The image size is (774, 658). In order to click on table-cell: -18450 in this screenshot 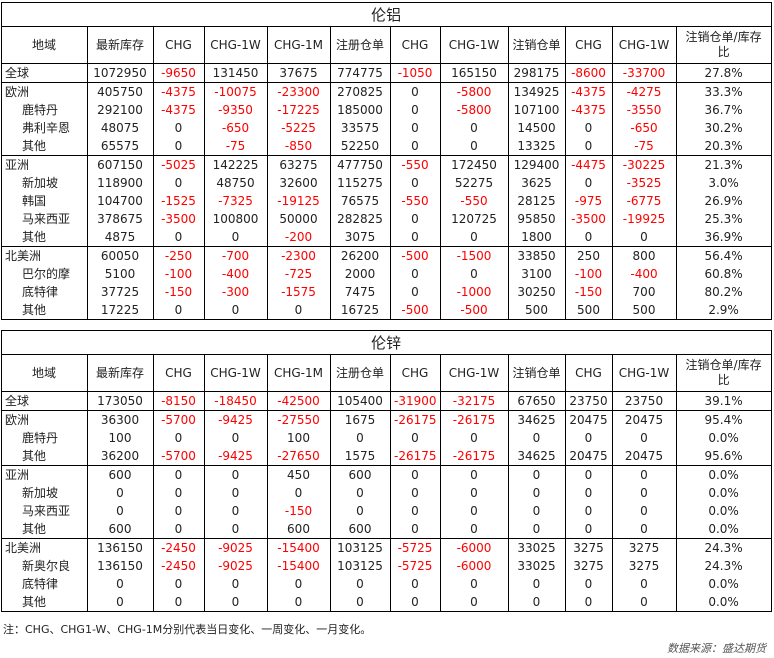, I will do `click(236, 401)`.